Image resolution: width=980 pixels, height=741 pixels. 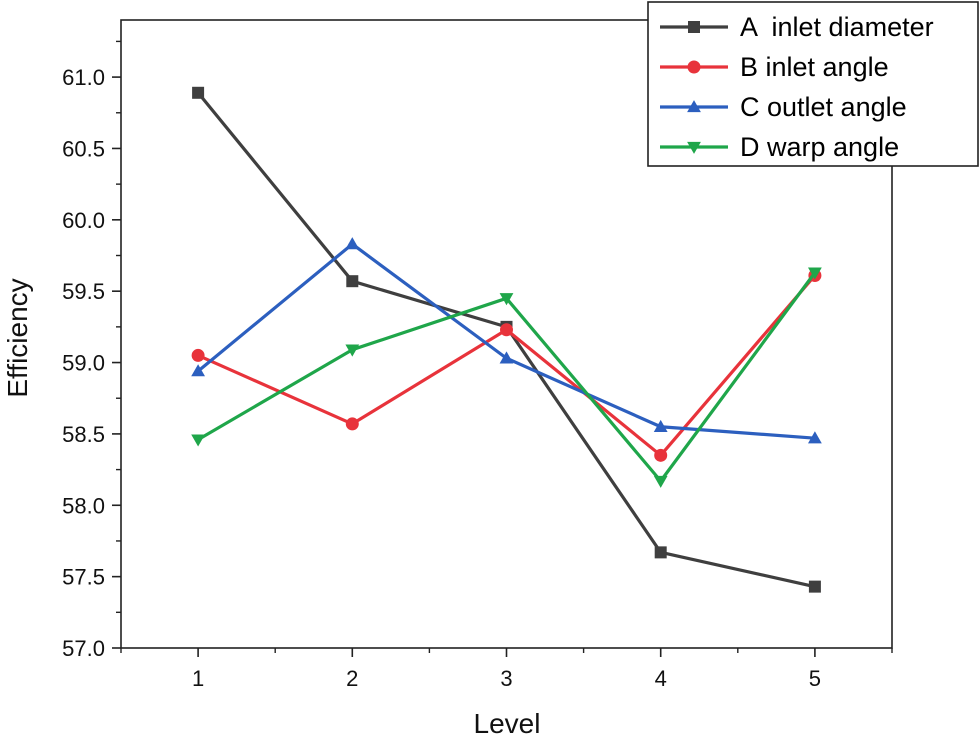 I want to click on y-tick-label: 59.5, so click(x=83, y=291).